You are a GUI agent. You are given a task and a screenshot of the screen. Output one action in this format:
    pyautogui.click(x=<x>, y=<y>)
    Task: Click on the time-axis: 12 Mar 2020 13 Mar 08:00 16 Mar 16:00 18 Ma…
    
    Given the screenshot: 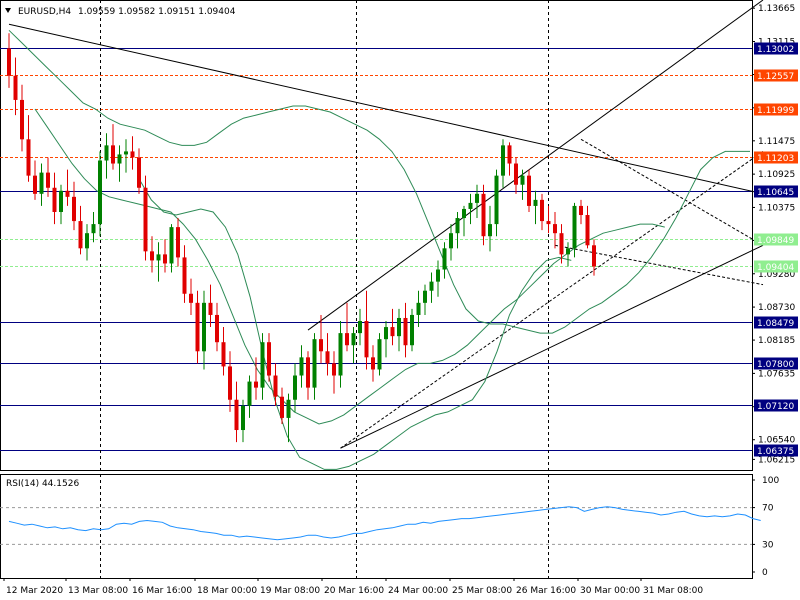 What is the action you would take?
    pyautogui.click(x=353, y=587)
    